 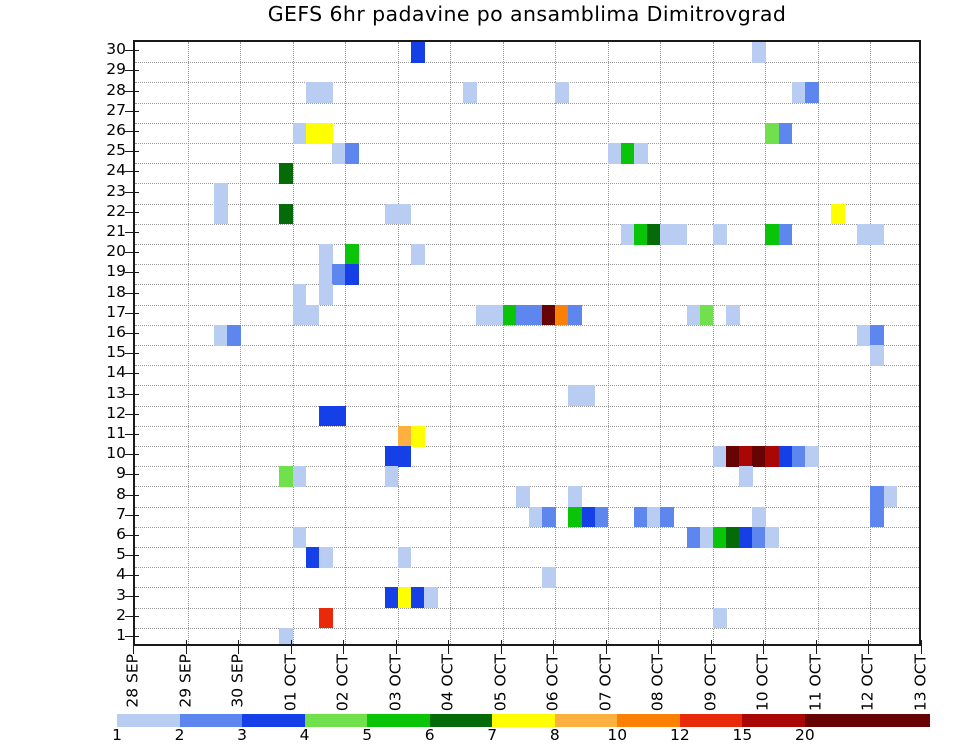 What do you see at coordinates (554, 735) in the screenshot?
I see `colorbar-tick-label: 8` at bounding box center [554, 735].